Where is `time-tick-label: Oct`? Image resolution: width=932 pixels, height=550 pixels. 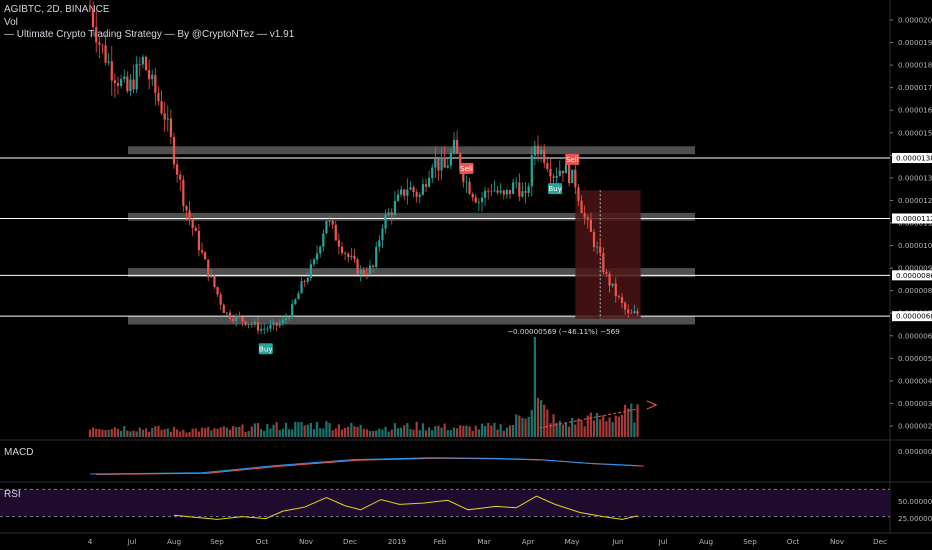
time-tick-label: Oct is located at coordinates (262, 541).